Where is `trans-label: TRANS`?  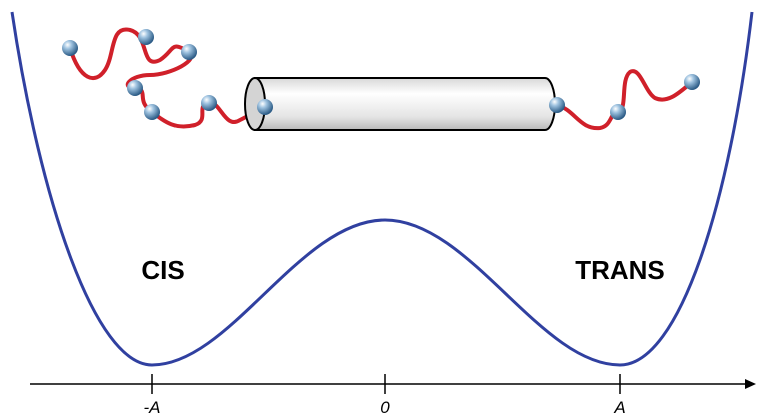
trans-label: TRANS is located at coordinates (620, 270).